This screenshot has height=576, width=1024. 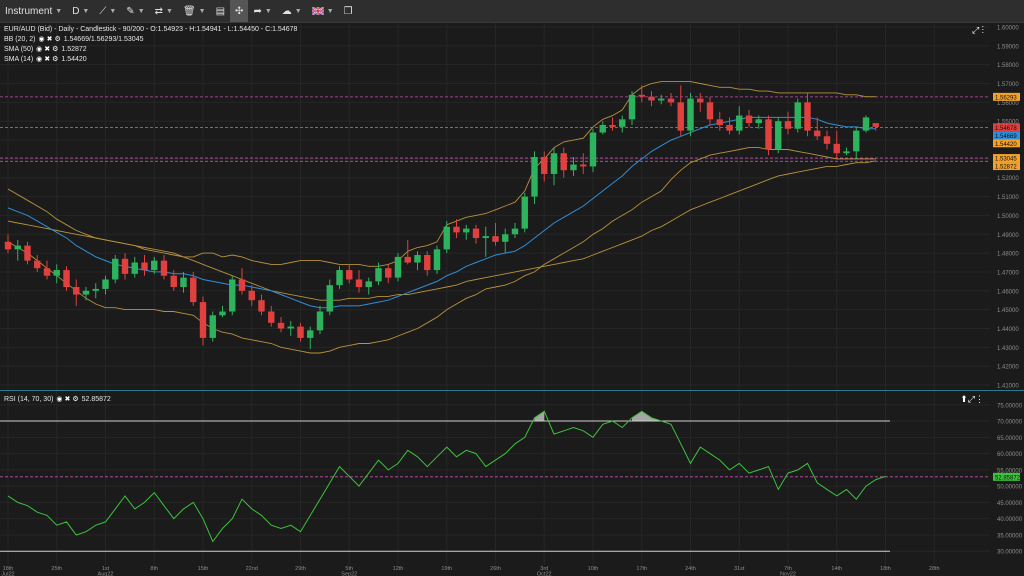 What do you see at coordinates (286, 11) in the screenshot?
I see `settings-icon: ☁` at bounding box center [286, 11].